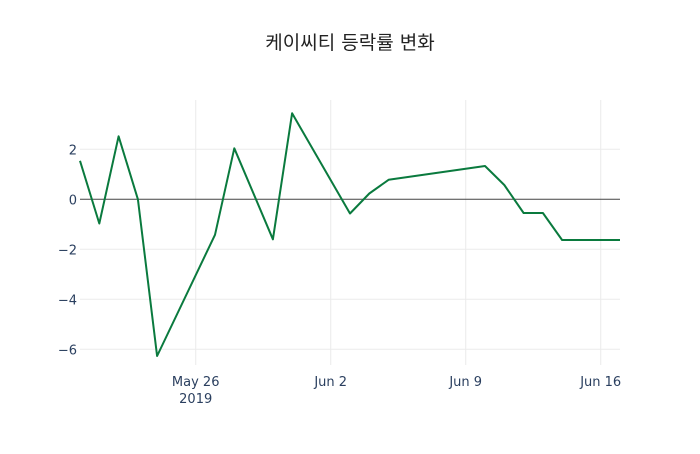  What do you see at coordinates (600, 382) in the screenshot?
I see `x-tick-label: Jun 16` at bounding box center [600, 382].